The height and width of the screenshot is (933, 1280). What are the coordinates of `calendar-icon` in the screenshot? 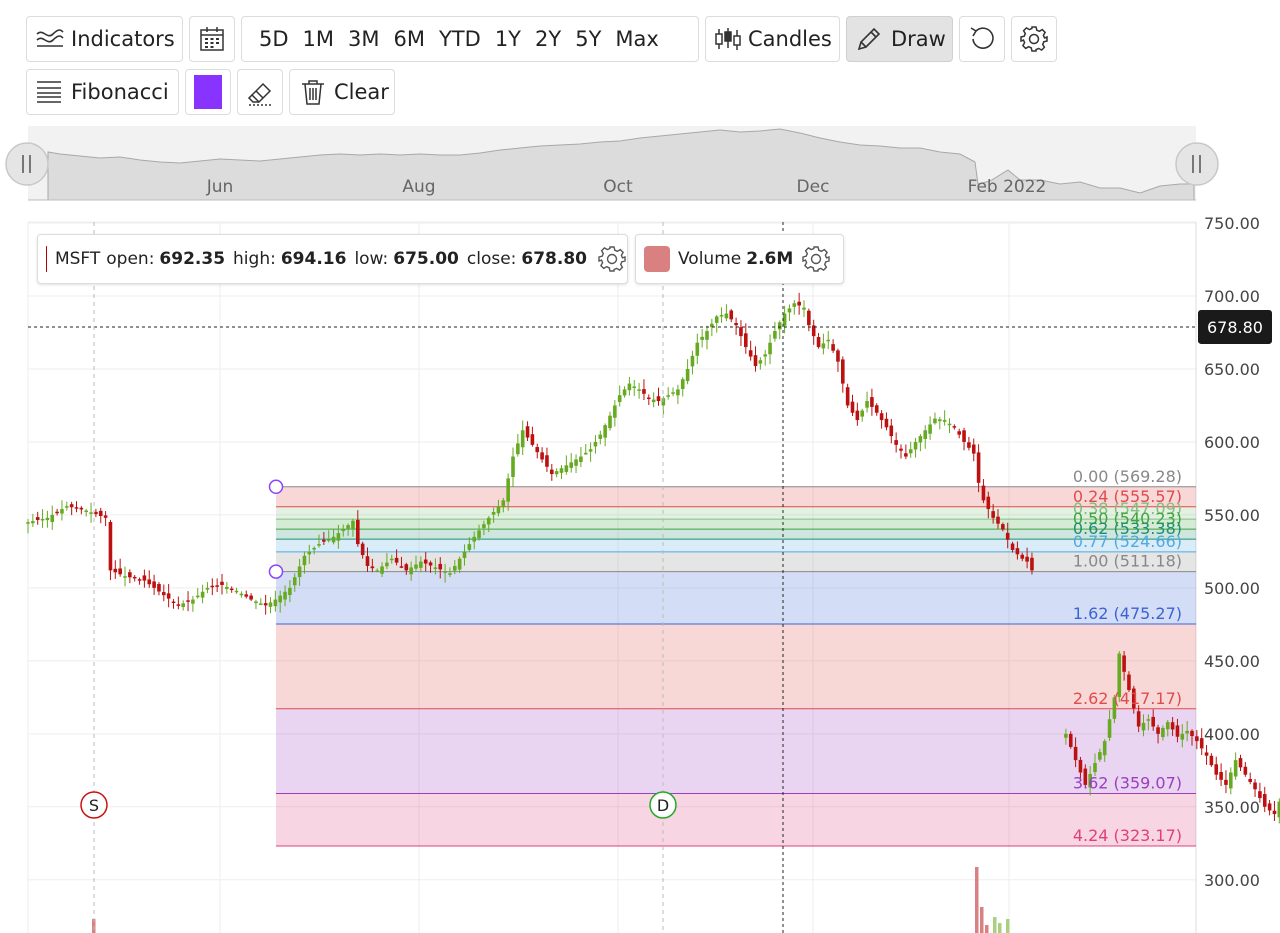 It's located at (212, 39).